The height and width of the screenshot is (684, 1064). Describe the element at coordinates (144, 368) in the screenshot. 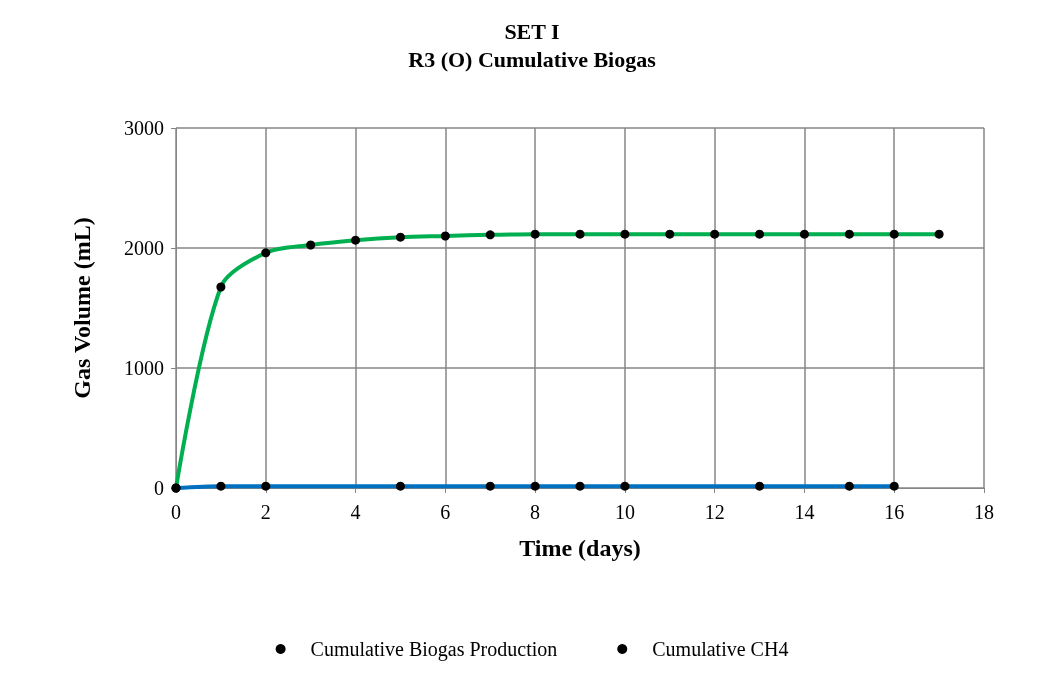

I see `y-tick-label: 1000` at that location.